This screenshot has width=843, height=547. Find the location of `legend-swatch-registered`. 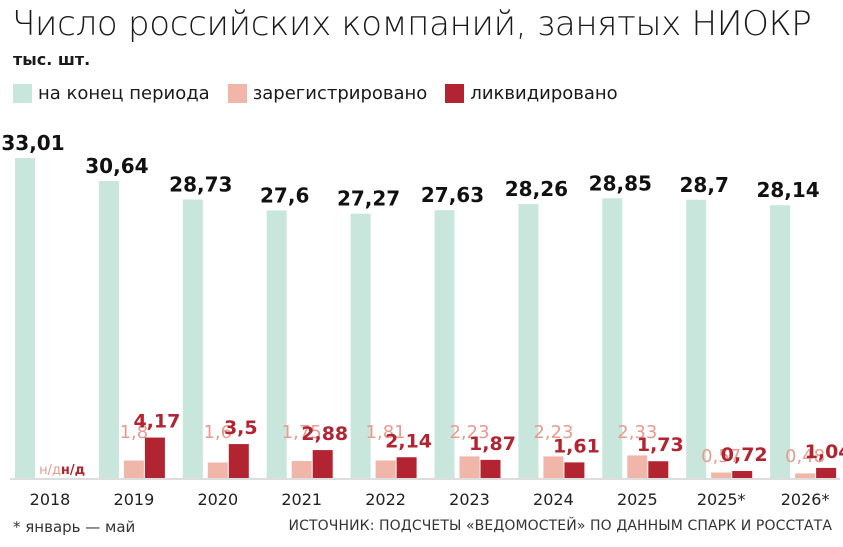

legend-swatch-registered is located at coordinates (237, 93).